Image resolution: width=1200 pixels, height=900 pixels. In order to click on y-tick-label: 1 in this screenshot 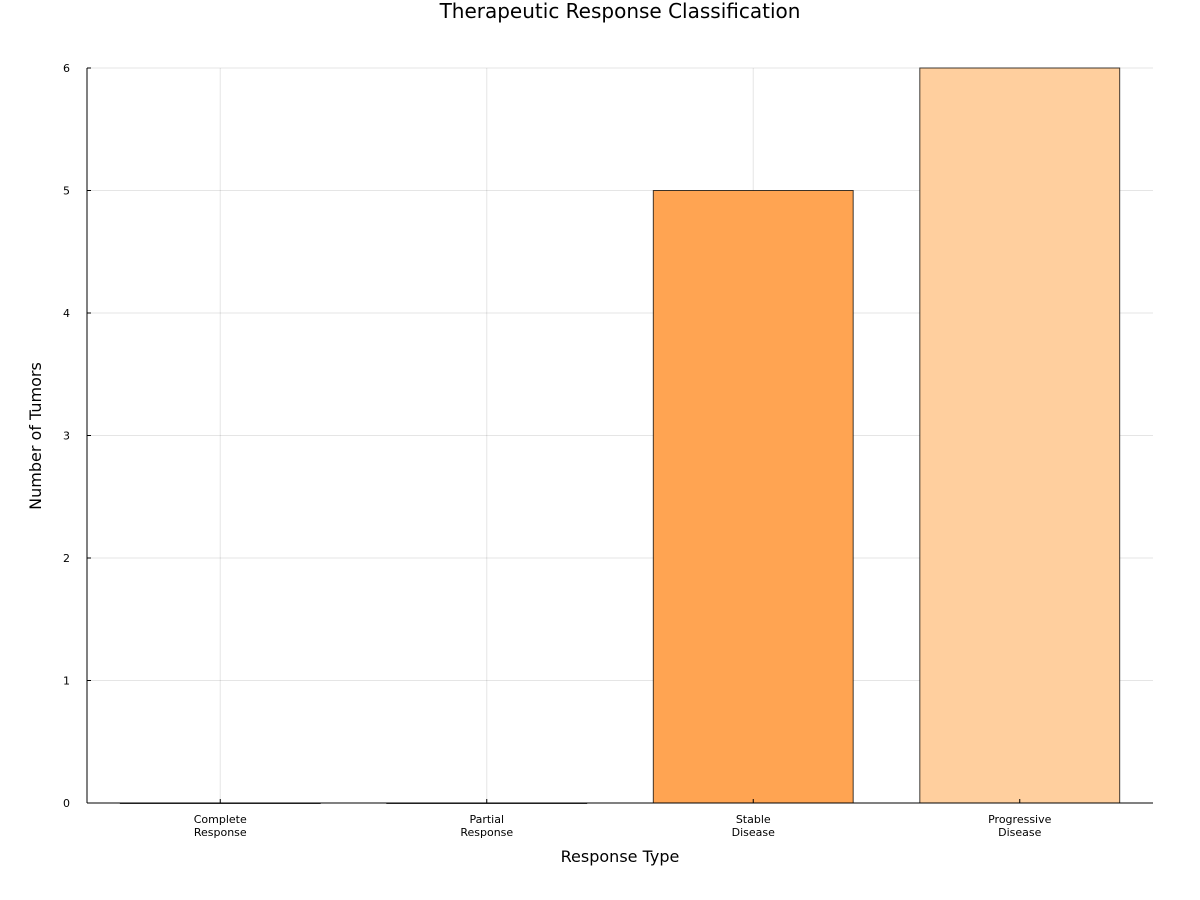, I will do `click(66, 681)`.